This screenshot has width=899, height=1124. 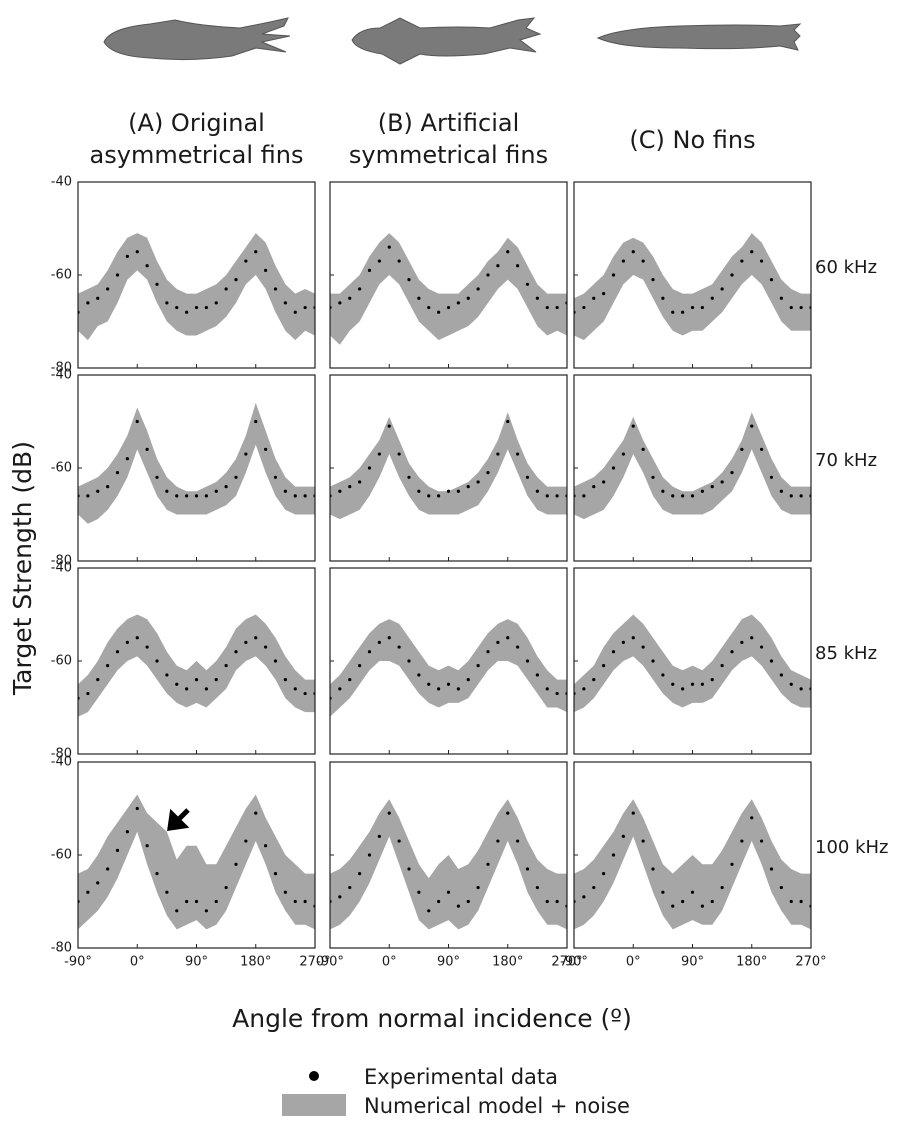 I want to click on row-label: 85 kHz, so click(x=846, y=653).